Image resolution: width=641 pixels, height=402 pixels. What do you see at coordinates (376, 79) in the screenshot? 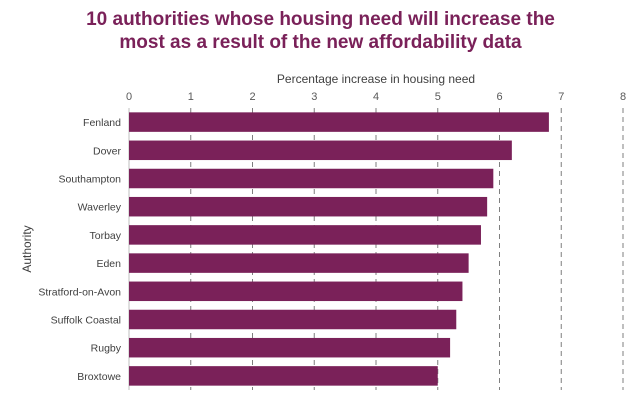
I see `x-axis-title: Percentage increase in housing need` at bounding box center [376, 79].